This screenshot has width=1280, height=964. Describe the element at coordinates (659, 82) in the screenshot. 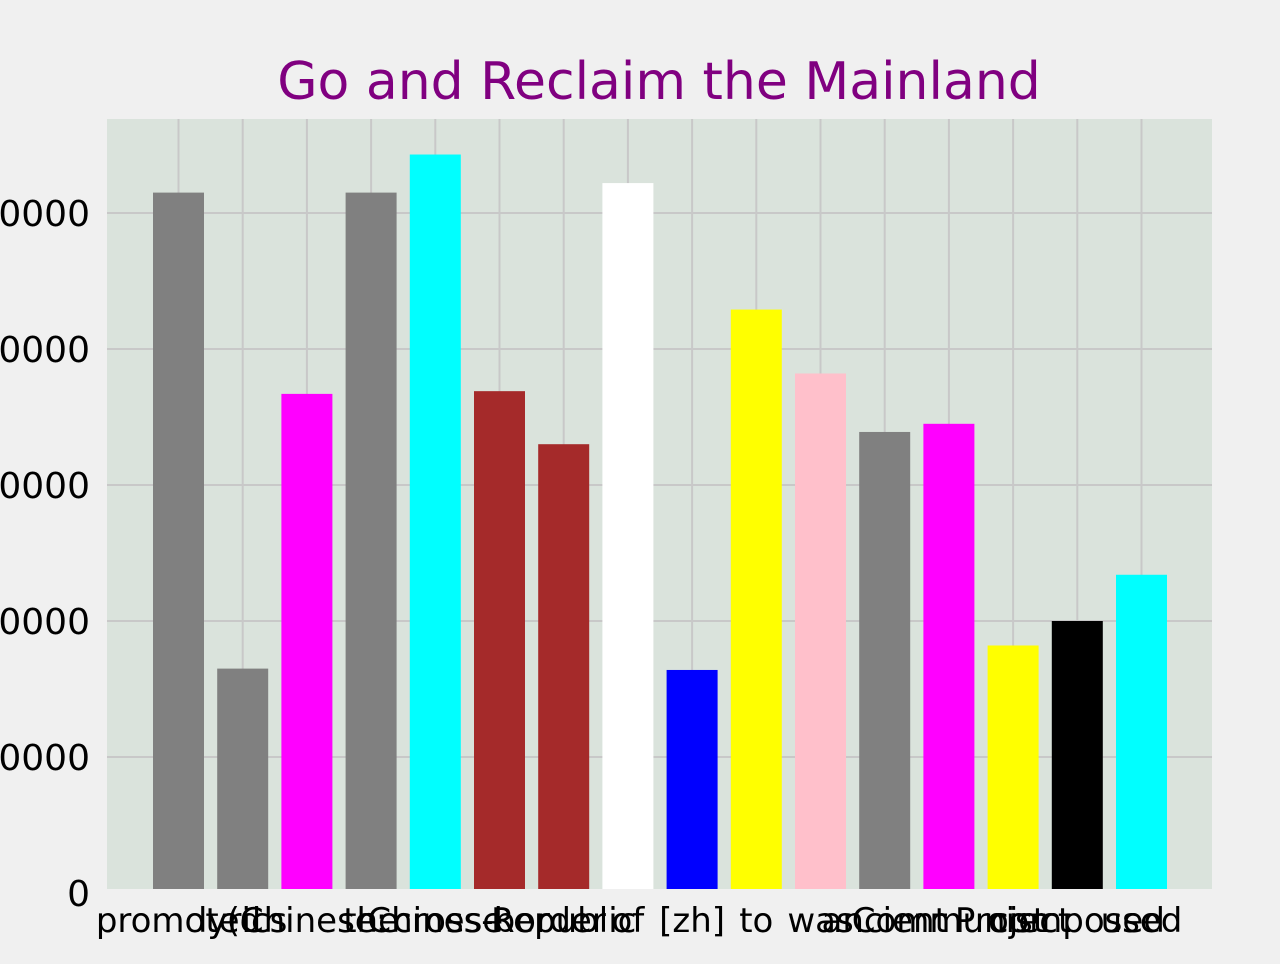

I see `chart-title: Go and Reclaim the Mainland` at that location.